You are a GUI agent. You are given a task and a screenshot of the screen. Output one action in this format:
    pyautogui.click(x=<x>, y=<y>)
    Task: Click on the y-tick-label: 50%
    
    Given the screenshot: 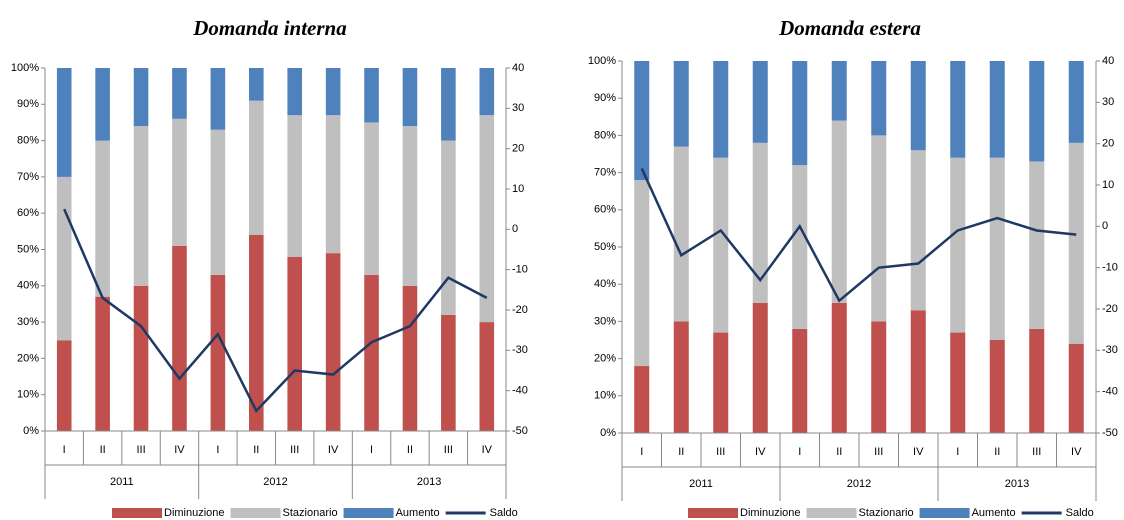 What is the action you would take?
    pyautogui.click(x=28, y=249)
    